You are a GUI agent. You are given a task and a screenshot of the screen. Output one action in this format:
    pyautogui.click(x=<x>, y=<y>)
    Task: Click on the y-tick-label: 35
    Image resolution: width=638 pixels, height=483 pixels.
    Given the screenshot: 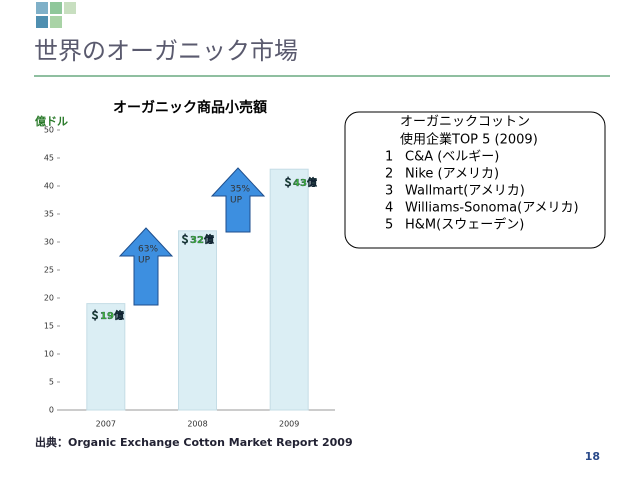 What is the action you would take?
    pyautogui.click(x=49, y=214)
    